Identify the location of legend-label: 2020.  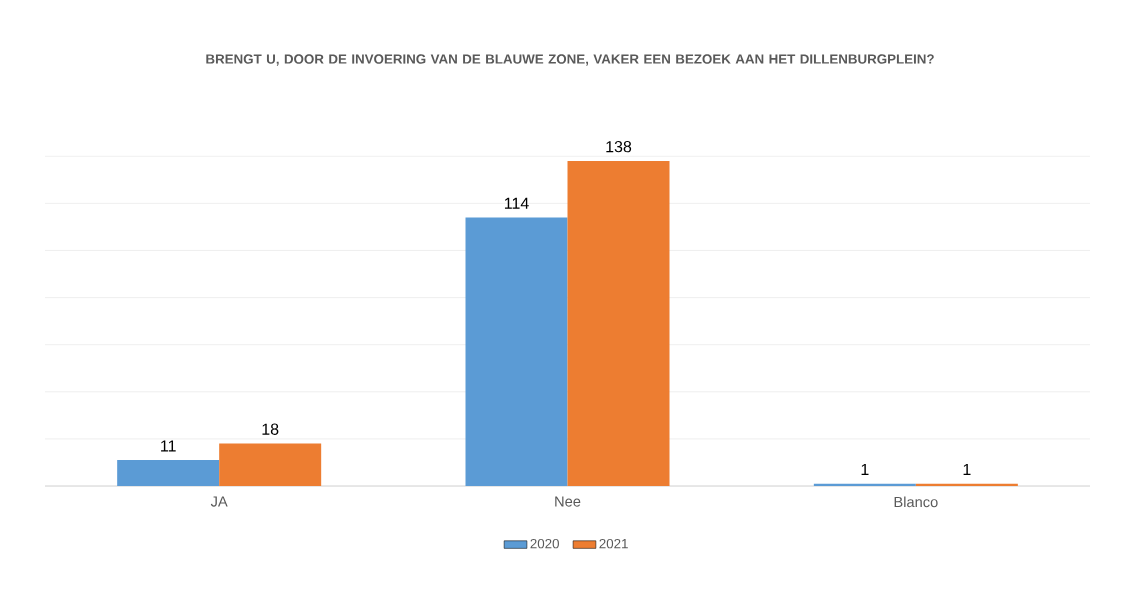
(544, 543).